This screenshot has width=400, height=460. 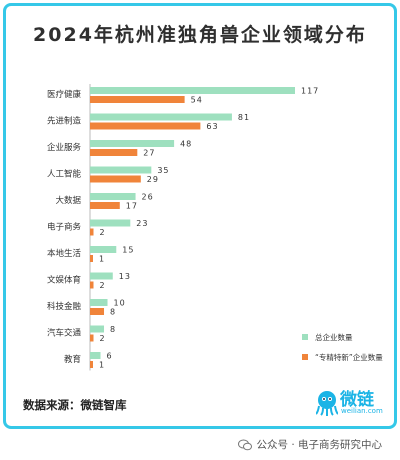 I want to click on category-label: 本地生活, so click(x=64, y=253).